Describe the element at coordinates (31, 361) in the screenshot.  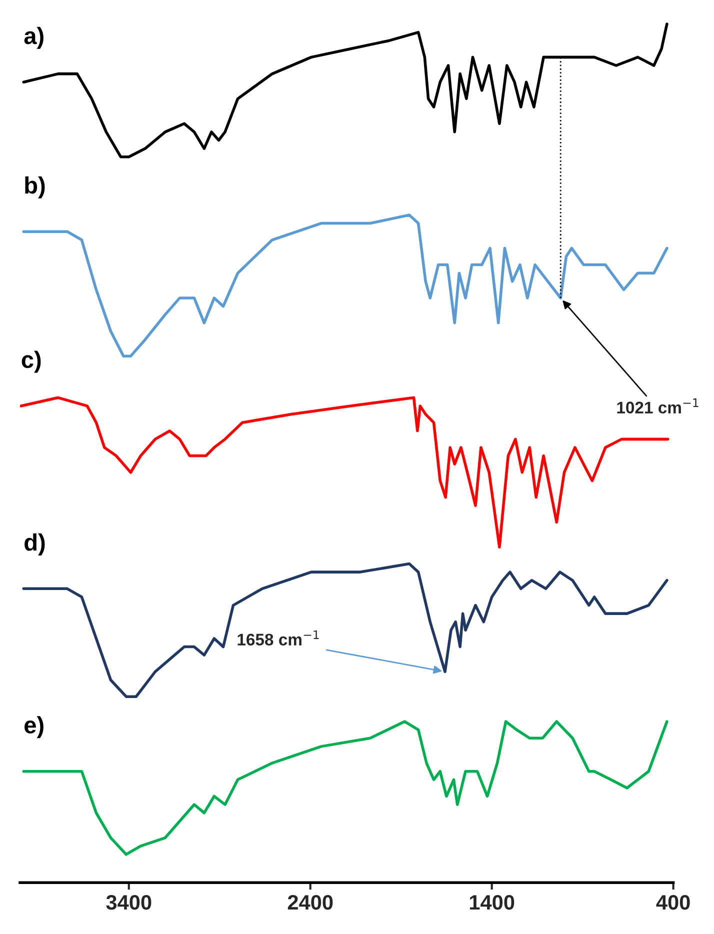
I see `series-label: c)` at that location.